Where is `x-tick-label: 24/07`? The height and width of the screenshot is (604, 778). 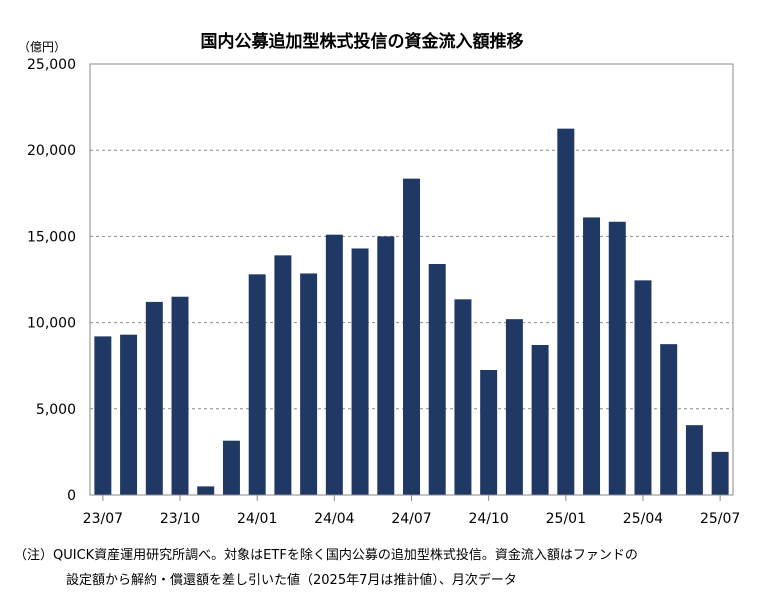
x-tick-label: 24/07 is located at coordinates (411, 519).